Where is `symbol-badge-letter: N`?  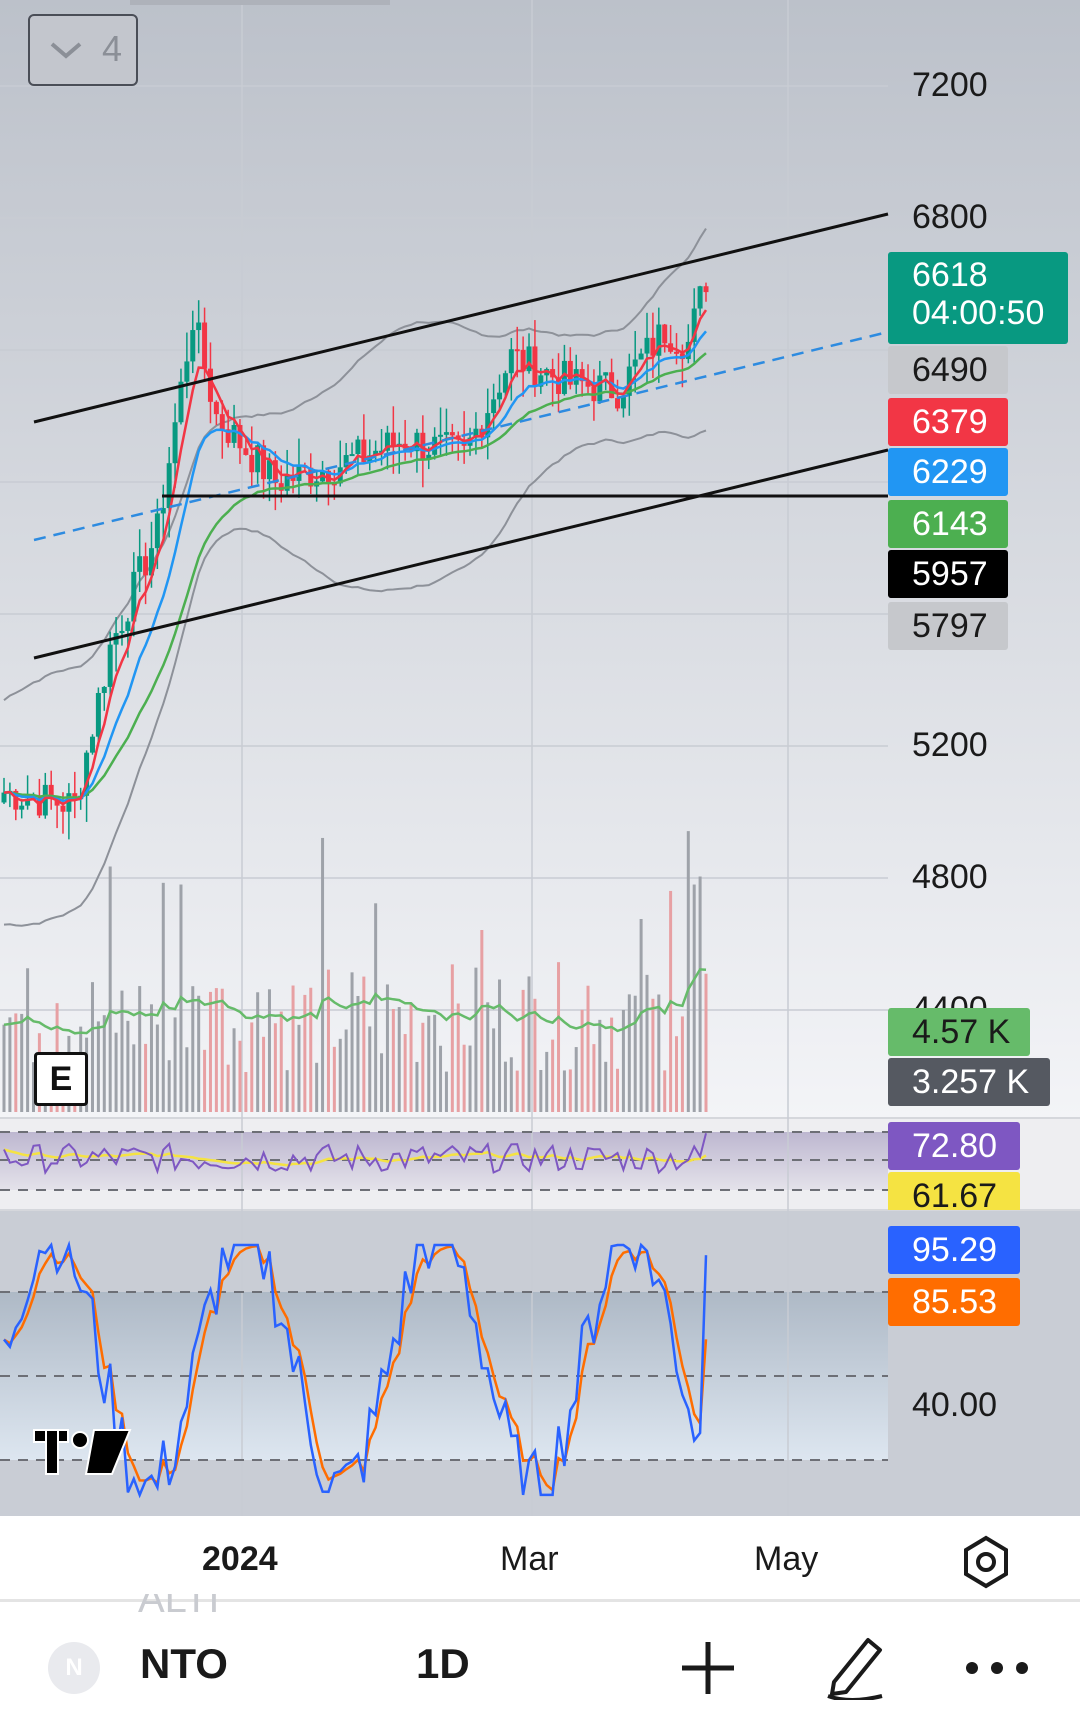 symbol-badge-letter: N is located at coordinates (74, 1667).